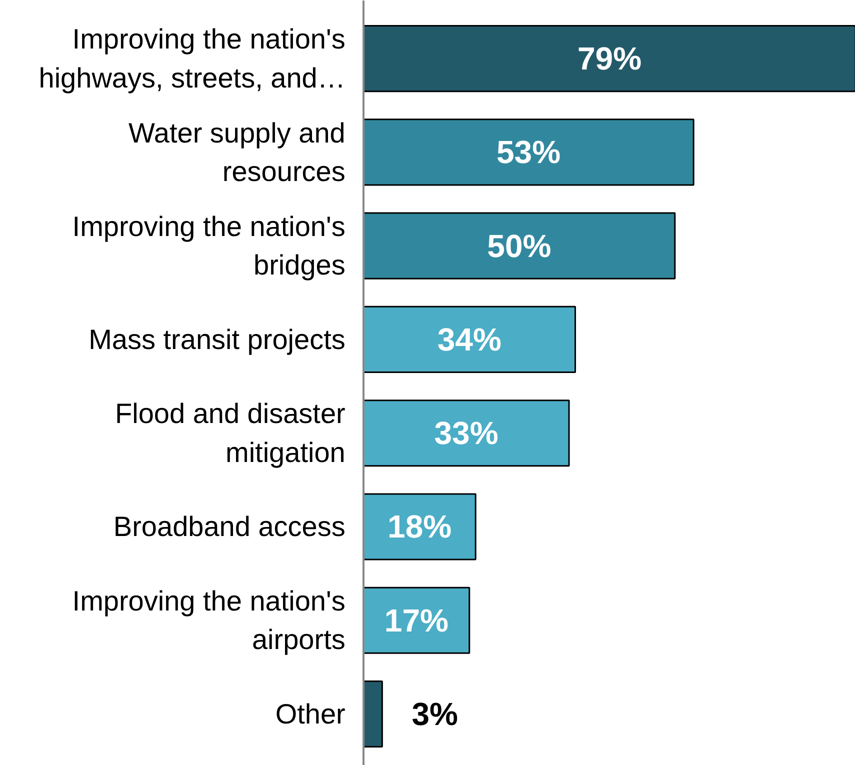 This screenshot has width=855, height=765. What do you see at coordinates (237, 152) in the screenshot?
I see `y-tick-label: Water supply and resources` at bounding box center [237, 152].